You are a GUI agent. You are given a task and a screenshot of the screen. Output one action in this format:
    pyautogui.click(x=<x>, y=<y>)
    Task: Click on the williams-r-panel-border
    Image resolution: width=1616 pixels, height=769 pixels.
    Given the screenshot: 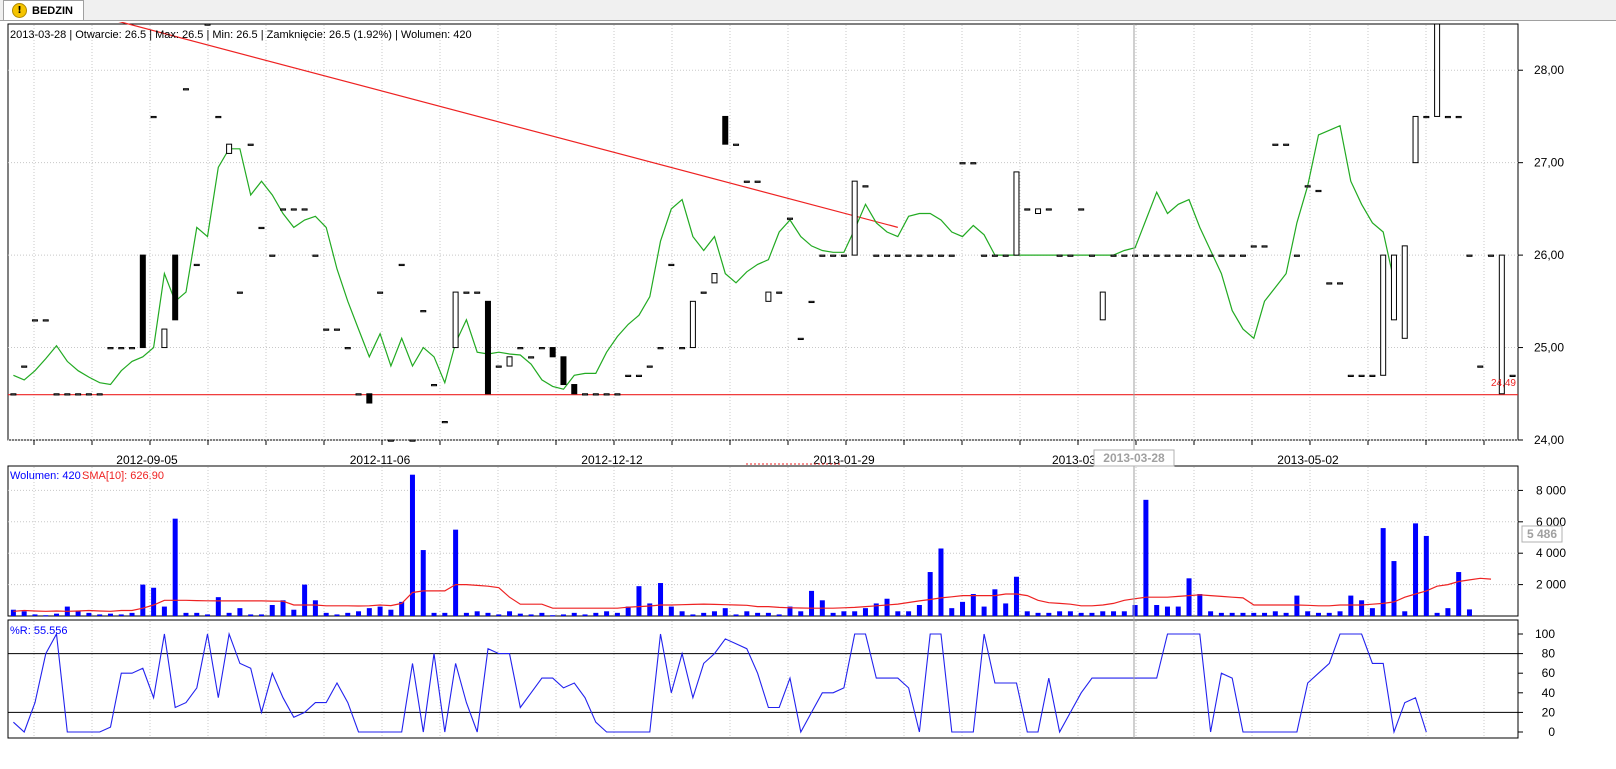 What is the action you would take?
    pyautogui.click(x=763, y=679)
    